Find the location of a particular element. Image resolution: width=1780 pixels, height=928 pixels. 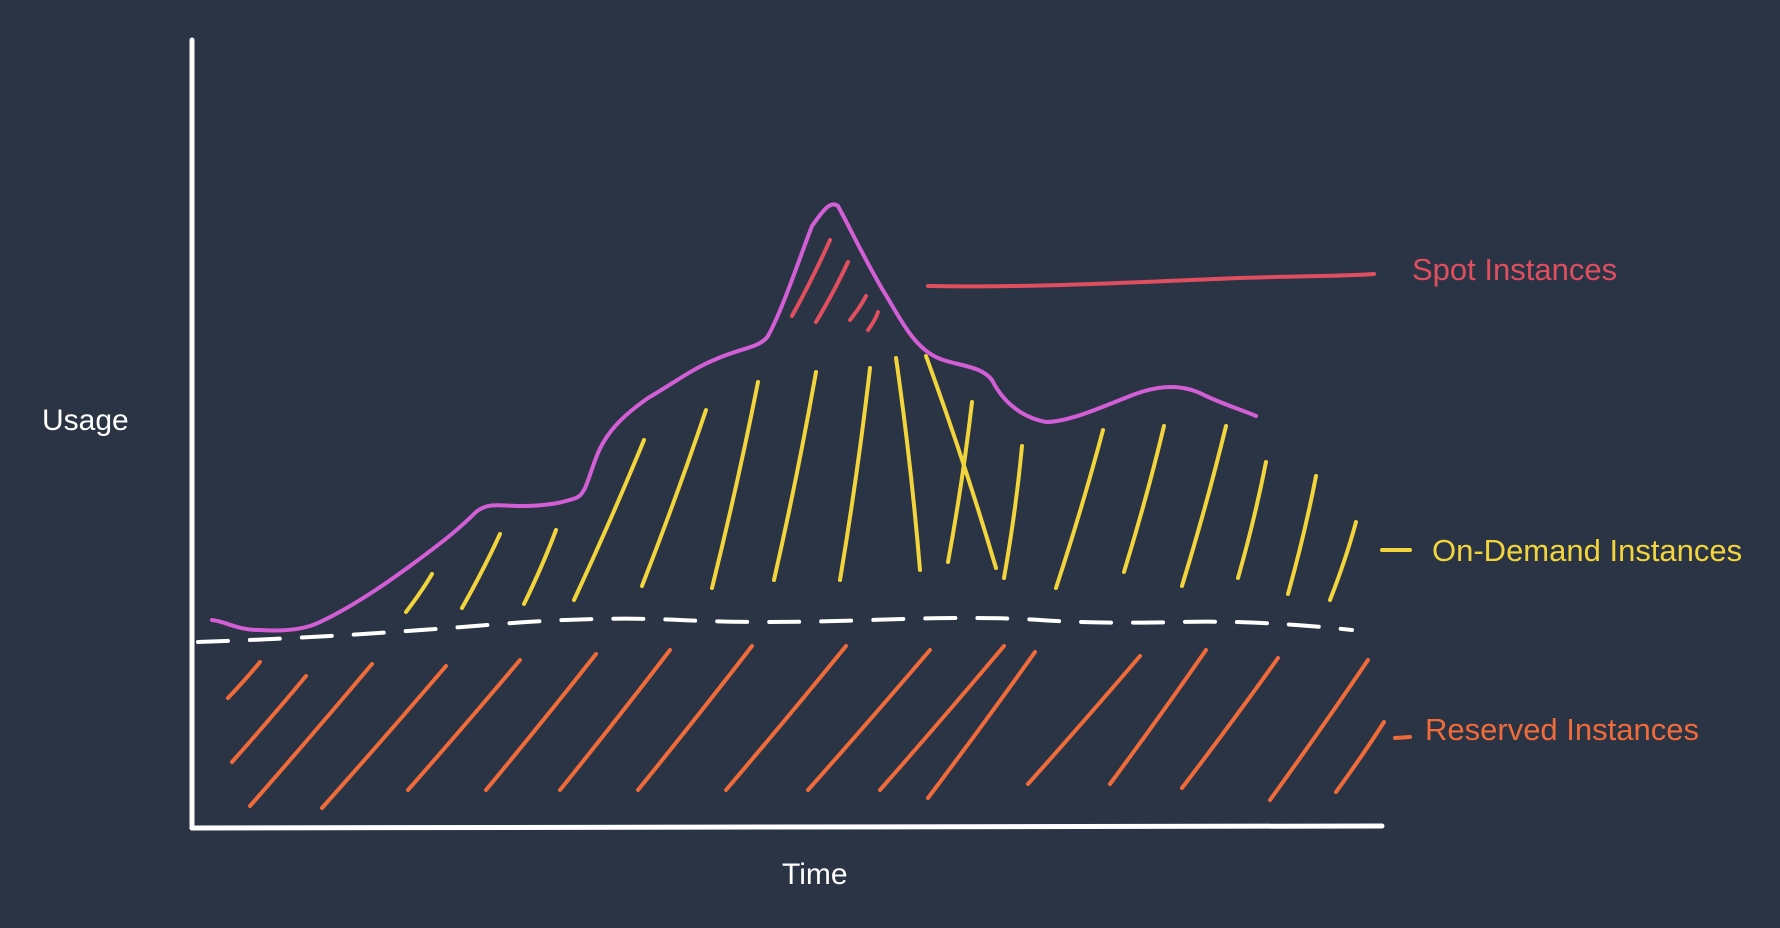

reserved-instances-label: Reserved Instances is located at coordinates (1562, 729).